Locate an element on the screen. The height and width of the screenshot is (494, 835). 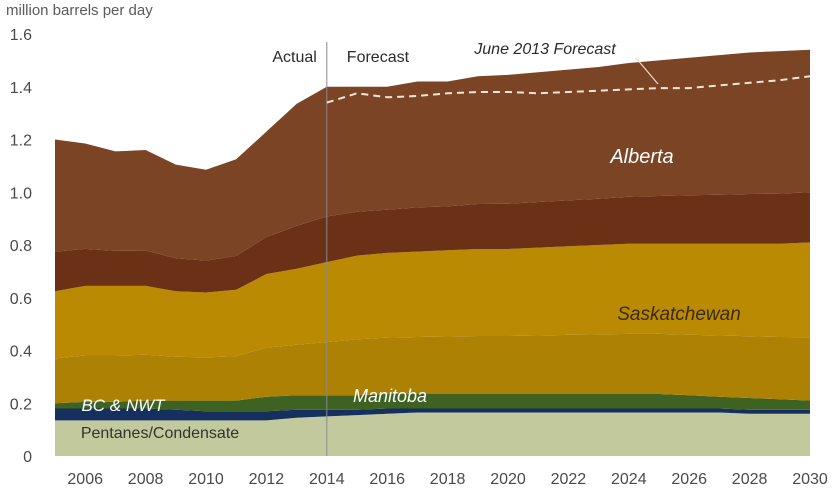
series-label-manitoba: Manitoba is located at coordinates (390, 396).